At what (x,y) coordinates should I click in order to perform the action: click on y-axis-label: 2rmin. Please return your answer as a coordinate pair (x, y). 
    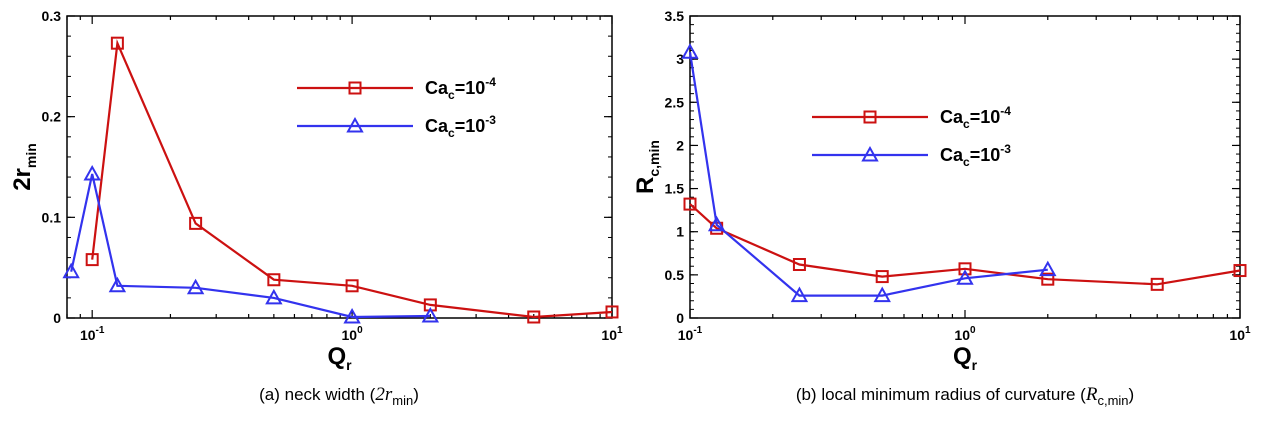
    Looking at the image, I should click on (24, 167).